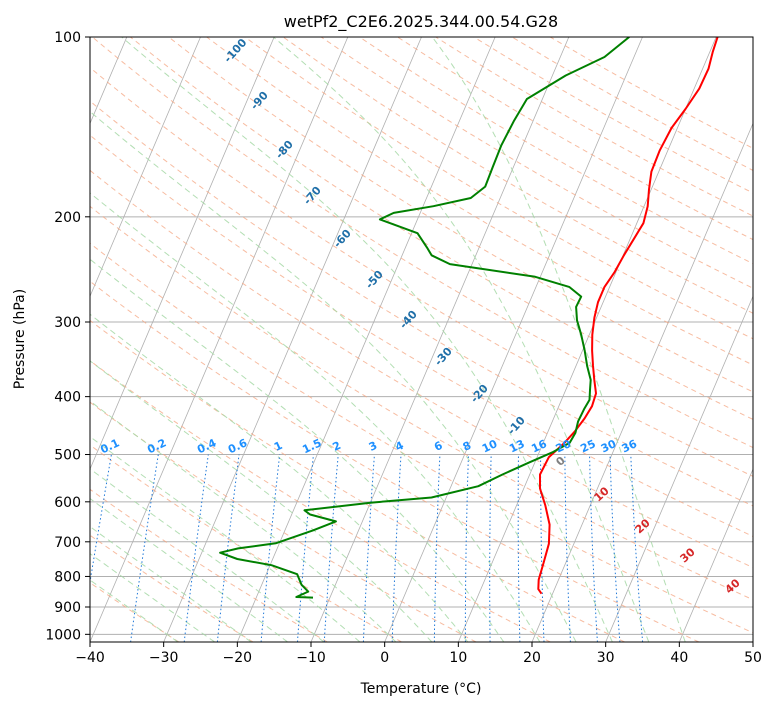 This screenshot has width=775, height=708. What do you see at coordinates (164, 658) in the screenshot?
I see `x-tick-label: −30` at bounding box center [164, 658].